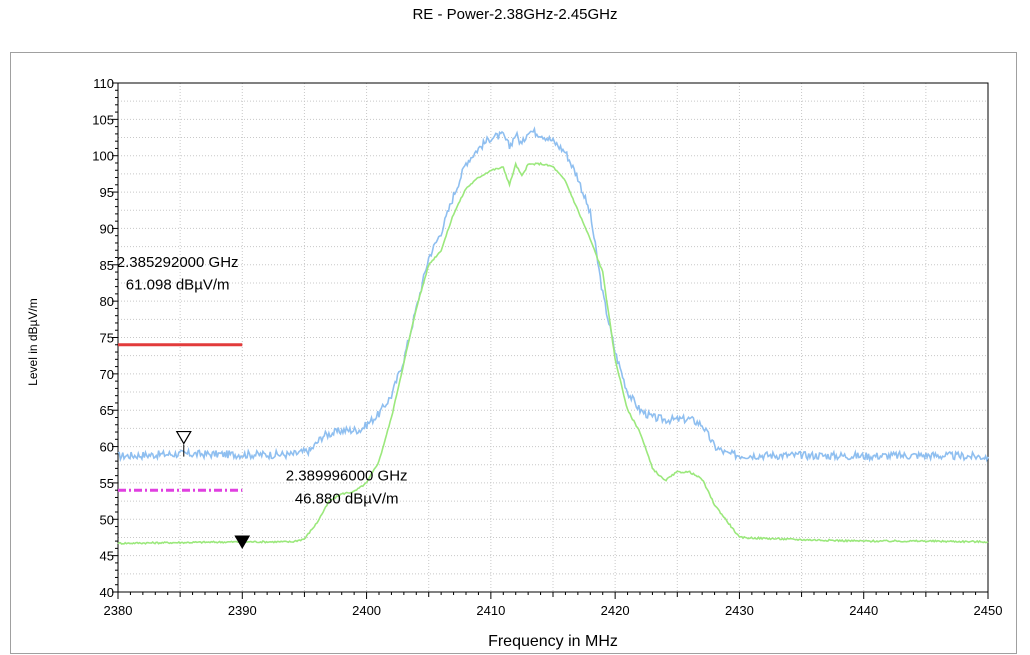 This screenshot has width=1030, height=655. I want to click on marker-2-triangle, so click(242, 542).